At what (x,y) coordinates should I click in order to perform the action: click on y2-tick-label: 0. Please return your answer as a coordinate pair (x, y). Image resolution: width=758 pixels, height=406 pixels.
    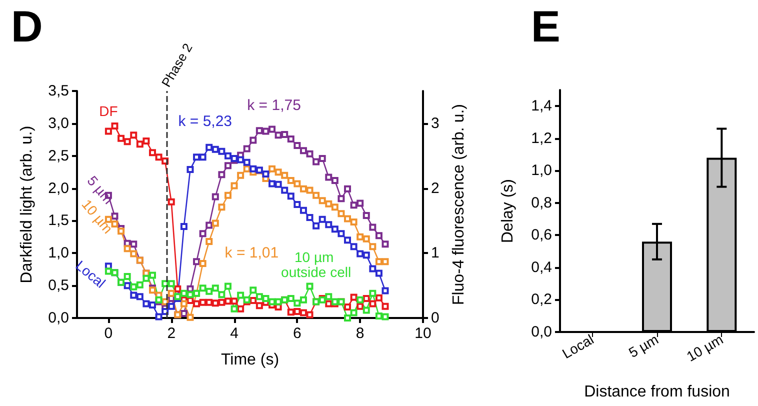
    Looking at the image, I should click on (435, 318).